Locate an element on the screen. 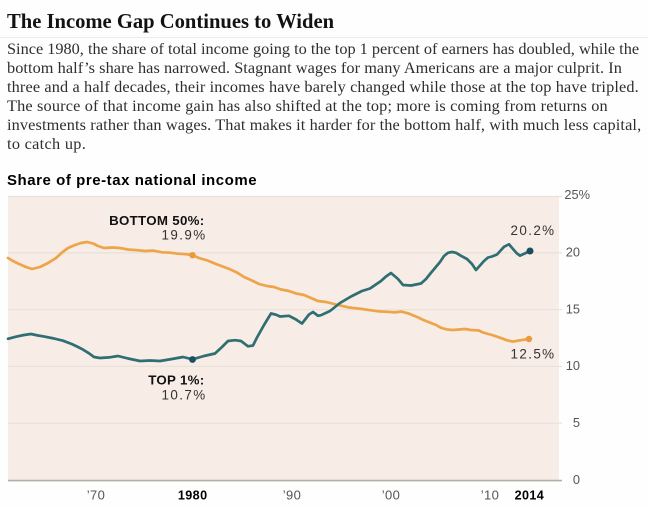 The width and height of the screenshot is (648, 506). svg-text: ’10 is located at coordinates (490, 495).